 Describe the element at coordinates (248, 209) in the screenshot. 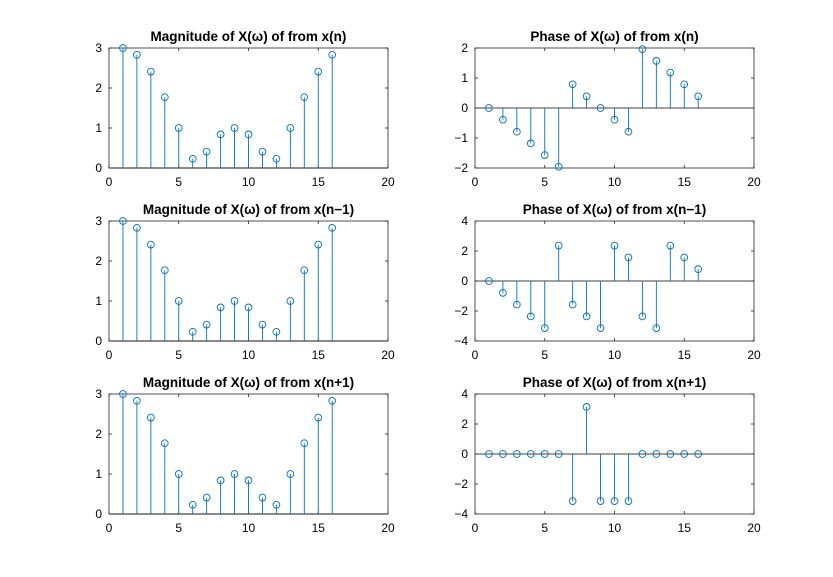

I see `subplot-title: Magnitude of X(ω) of from x(n−1)` at that location.